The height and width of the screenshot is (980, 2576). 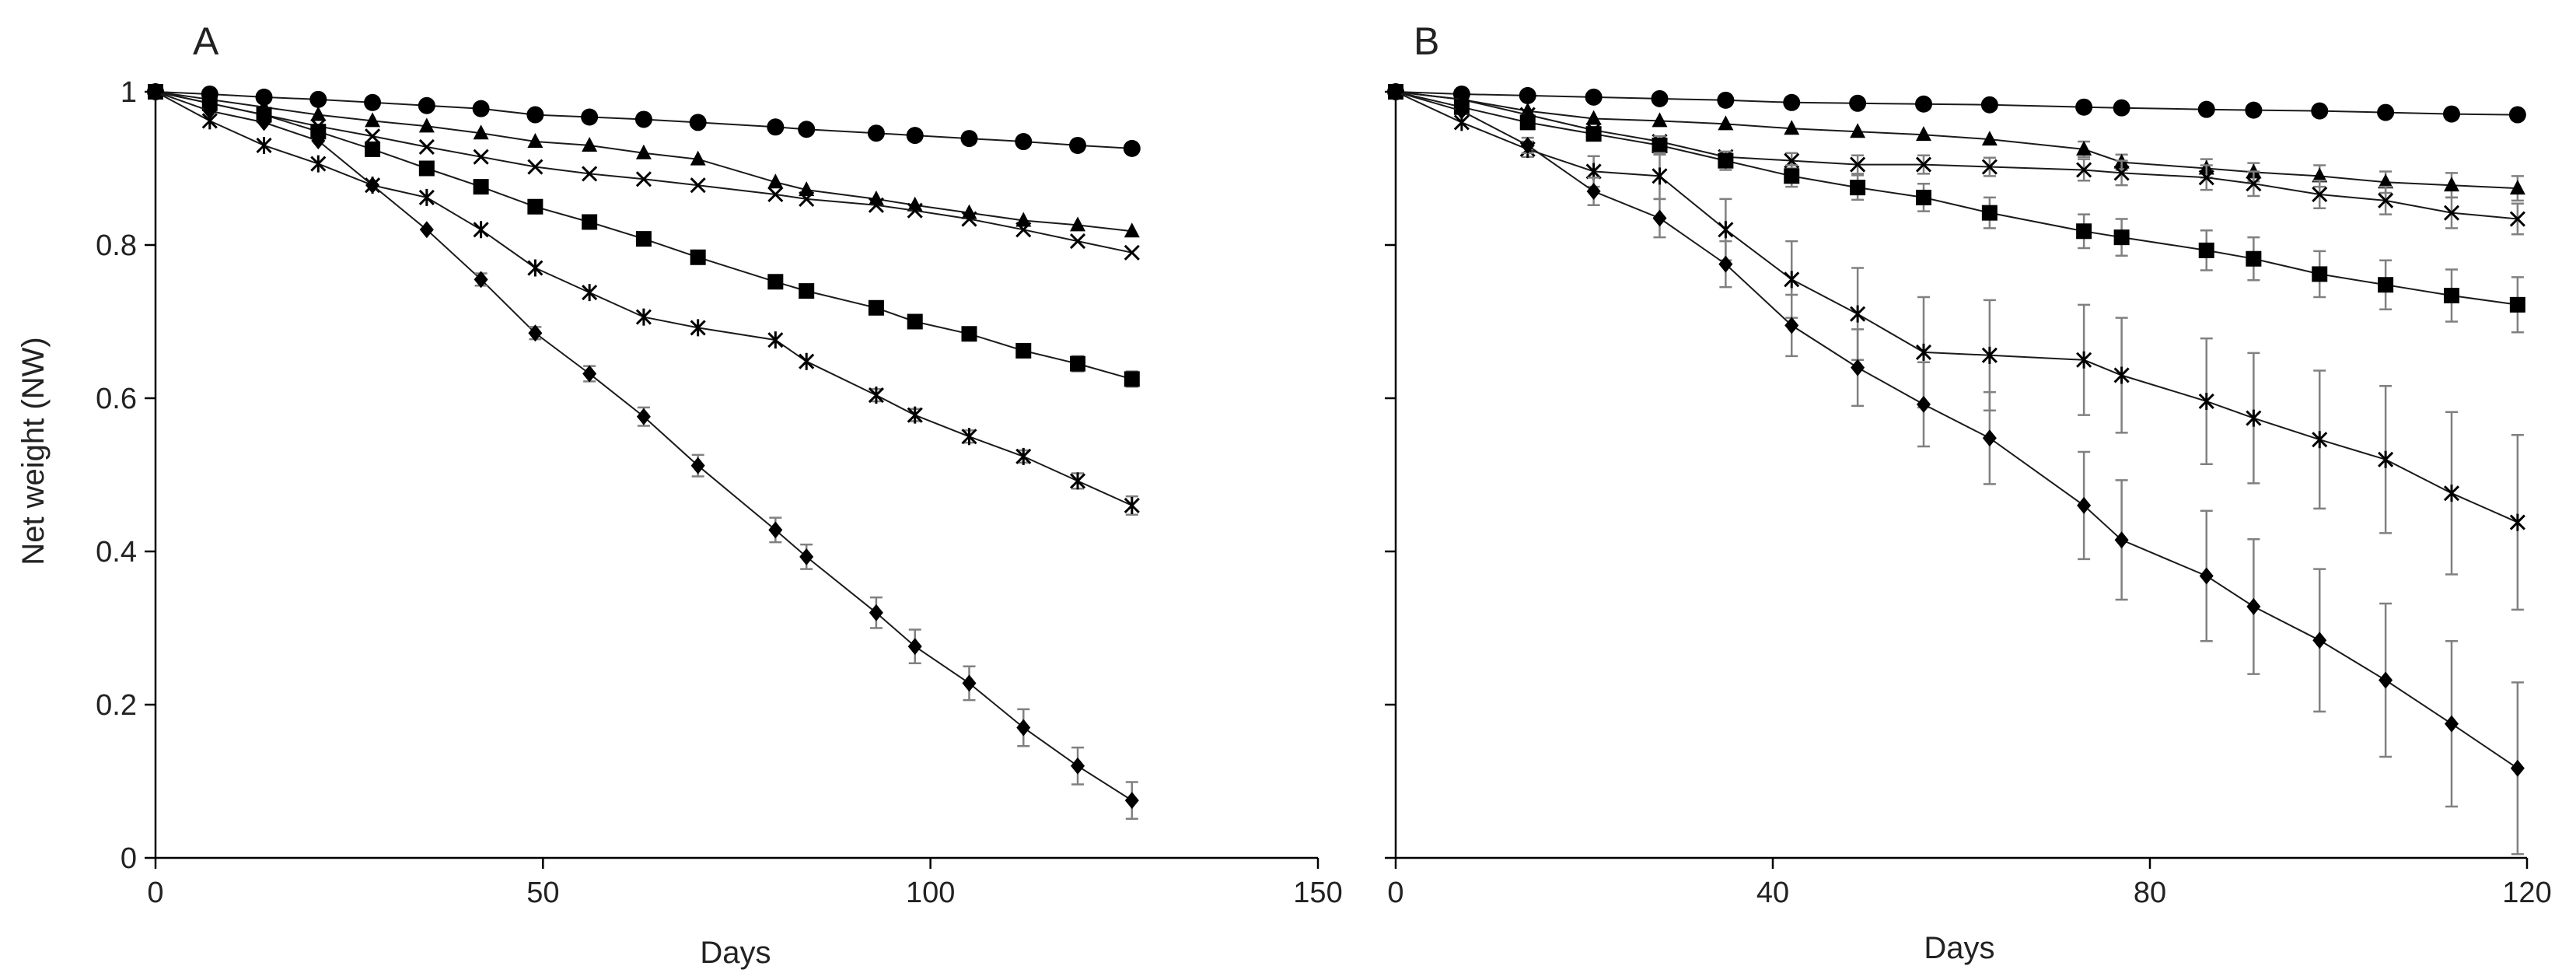 What do you see at coordinates (1772, 893) in the screenshot?
I see `x-tick-label-b: 40` at bounding box center [1772, 893].